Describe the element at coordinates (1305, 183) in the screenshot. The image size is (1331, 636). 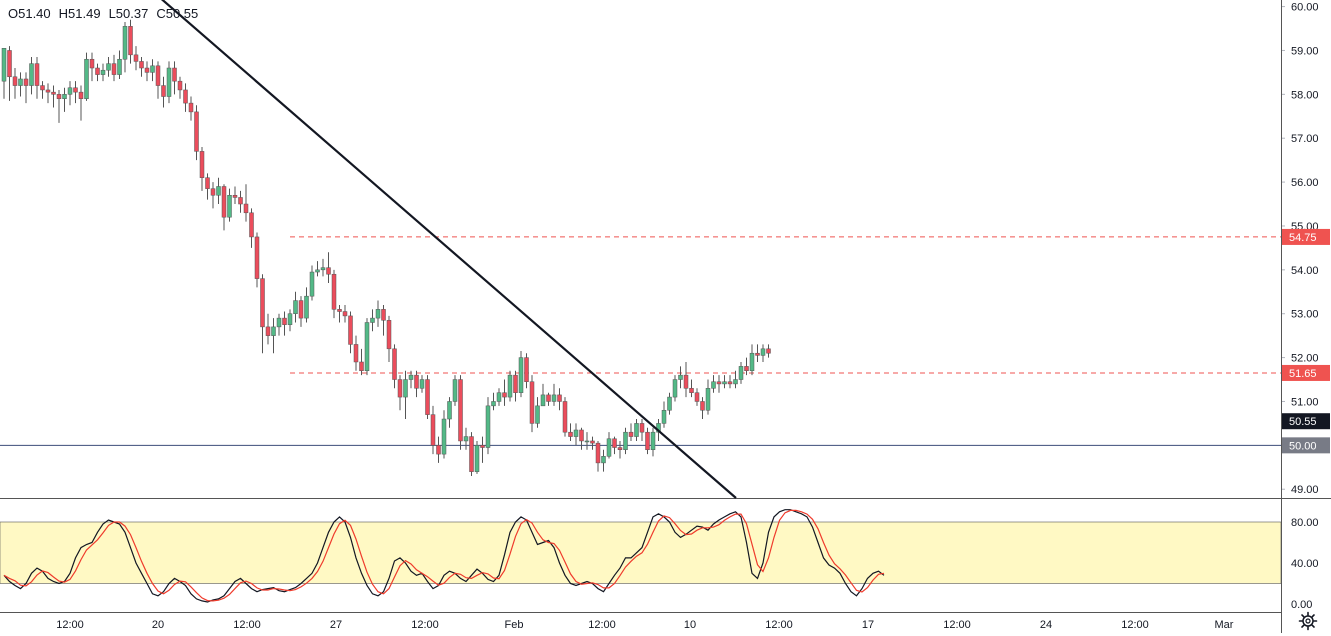
I see `price-tick-label: 56.00` at that location.